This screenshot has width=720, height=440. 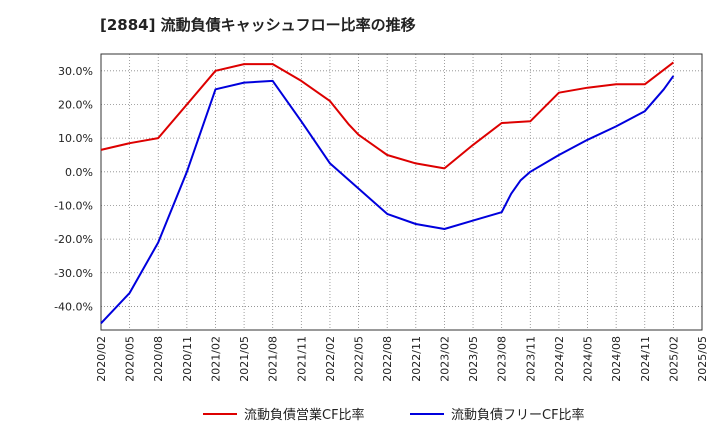 I want to click on x-tick-label: 2024/08, so click(x=616, y=359).